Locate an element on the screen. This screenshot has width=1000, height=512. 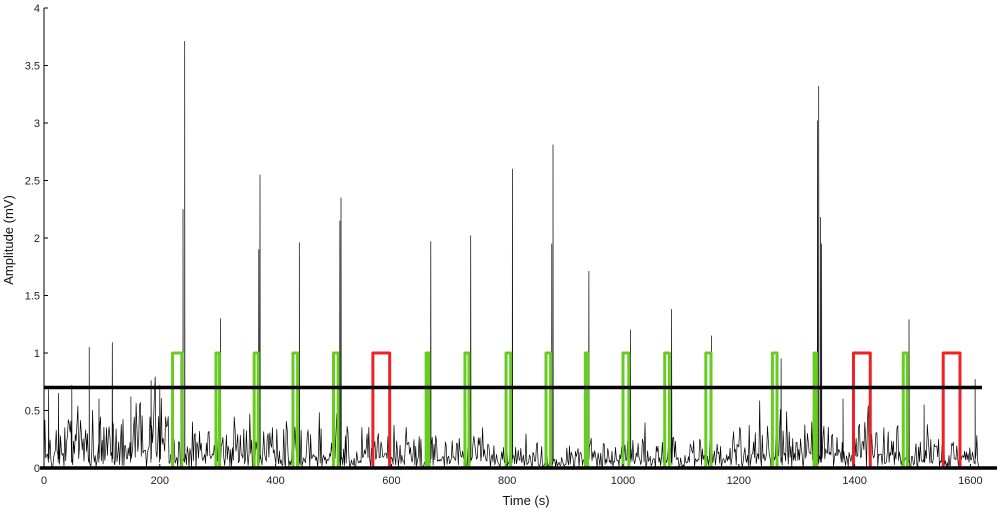
y-tick-label: 3 is located at coordinates (37, 124).